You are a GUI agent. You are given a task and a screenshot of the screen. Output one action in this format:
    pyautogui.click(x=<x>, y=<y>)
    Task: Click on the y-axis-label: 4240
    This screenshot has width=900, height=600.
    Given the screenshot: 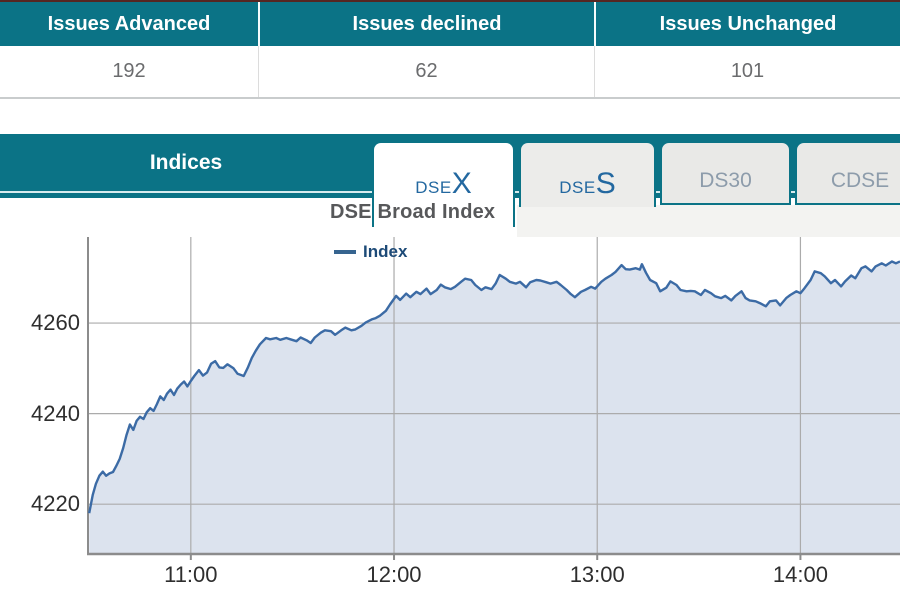 What is the action you would take?
    pyautogui.click(x=55, y=413)
    